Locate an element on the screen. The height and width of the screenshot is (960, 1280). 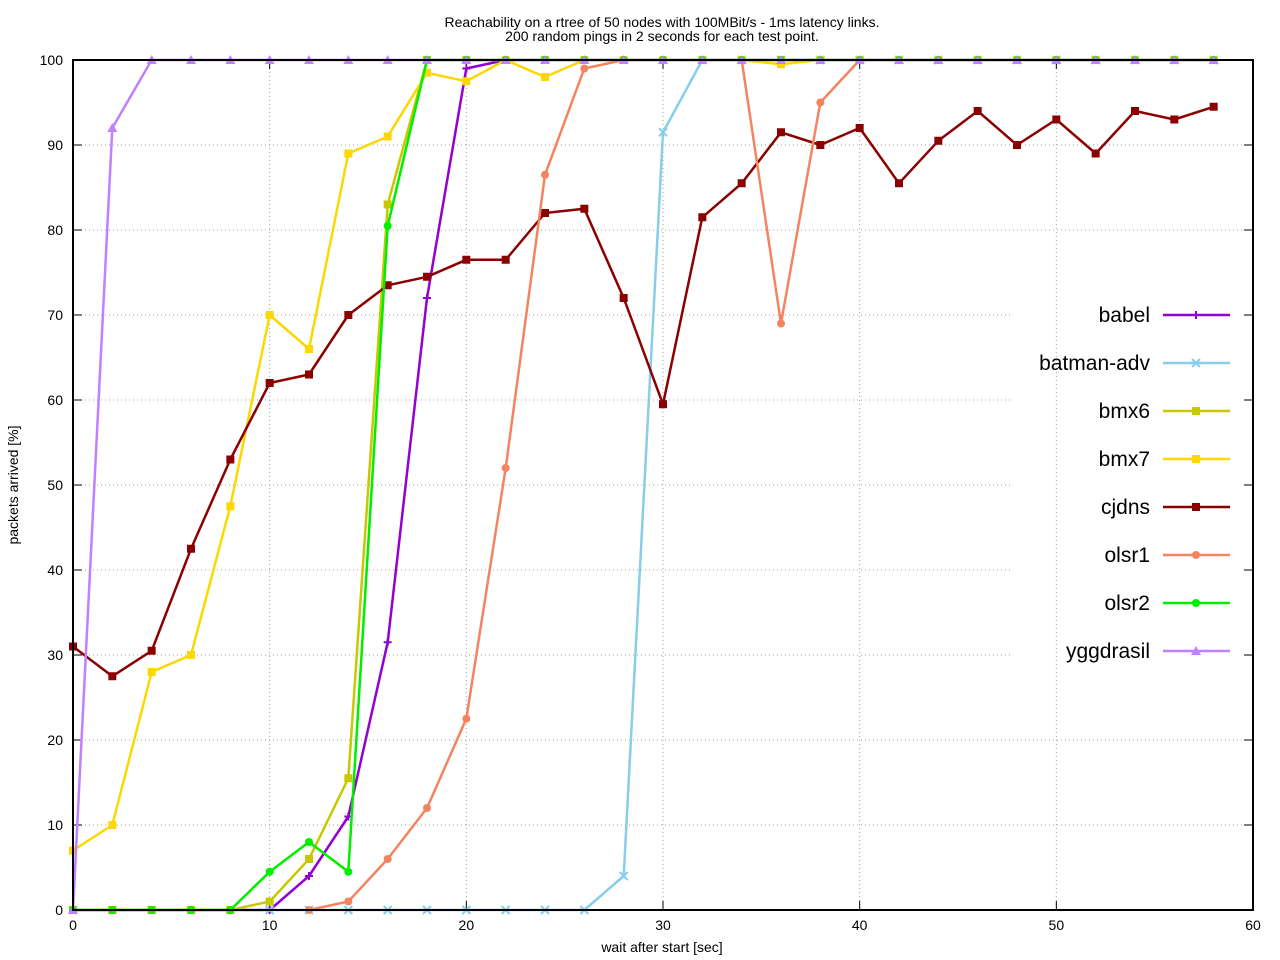
legend-item-yggdrasil: yggdrasil is located at coordinates (1148, 651).